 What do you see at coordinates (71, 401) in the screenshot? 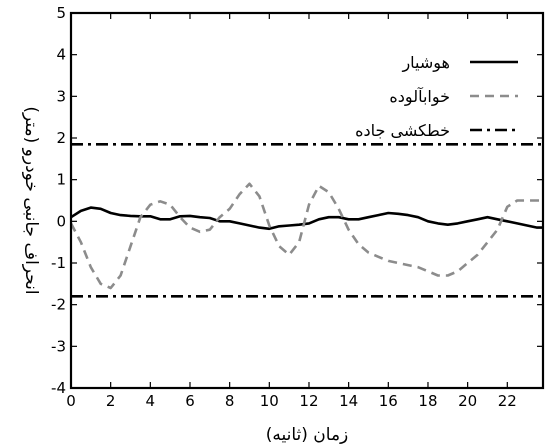
I see `x-tick-label: 0` at bounding box center [71, 401].